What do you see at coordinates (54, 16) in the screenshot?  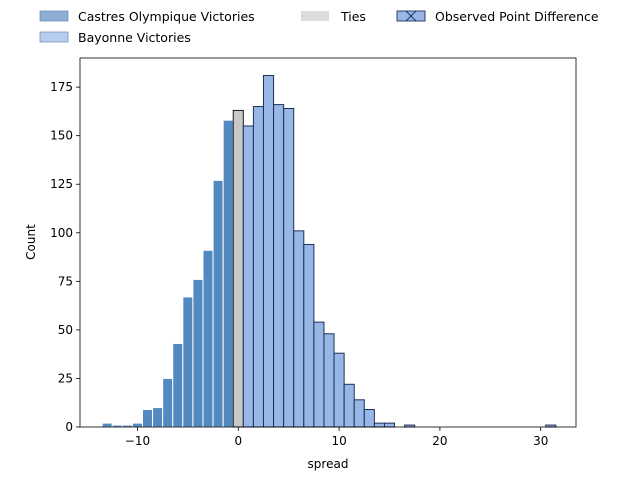 I see `legend-swatch-castres` at bounding box center [54, 16].